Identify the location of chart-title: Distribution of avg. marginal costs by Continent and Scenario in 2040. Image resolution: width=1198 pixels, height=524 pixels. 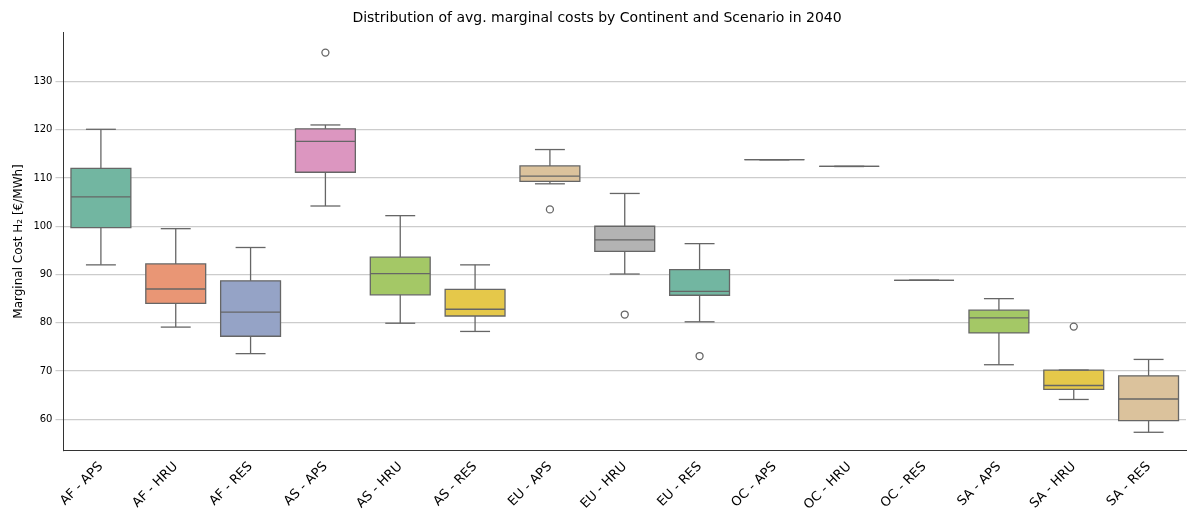
(597, 17).